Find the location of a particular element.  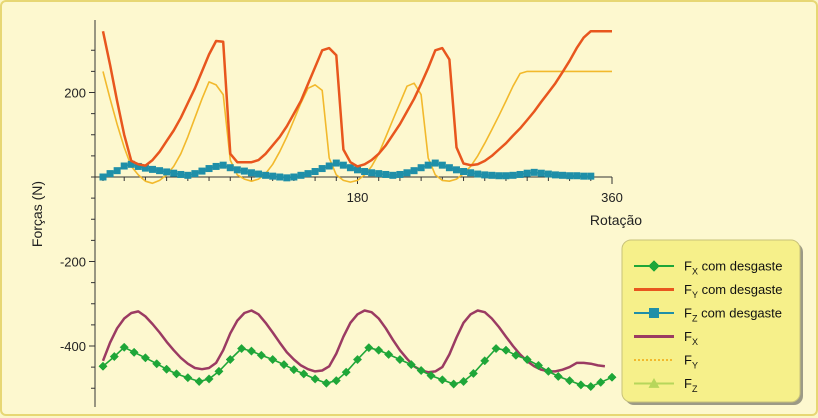

series-fx is located at coordinates (353, 341).